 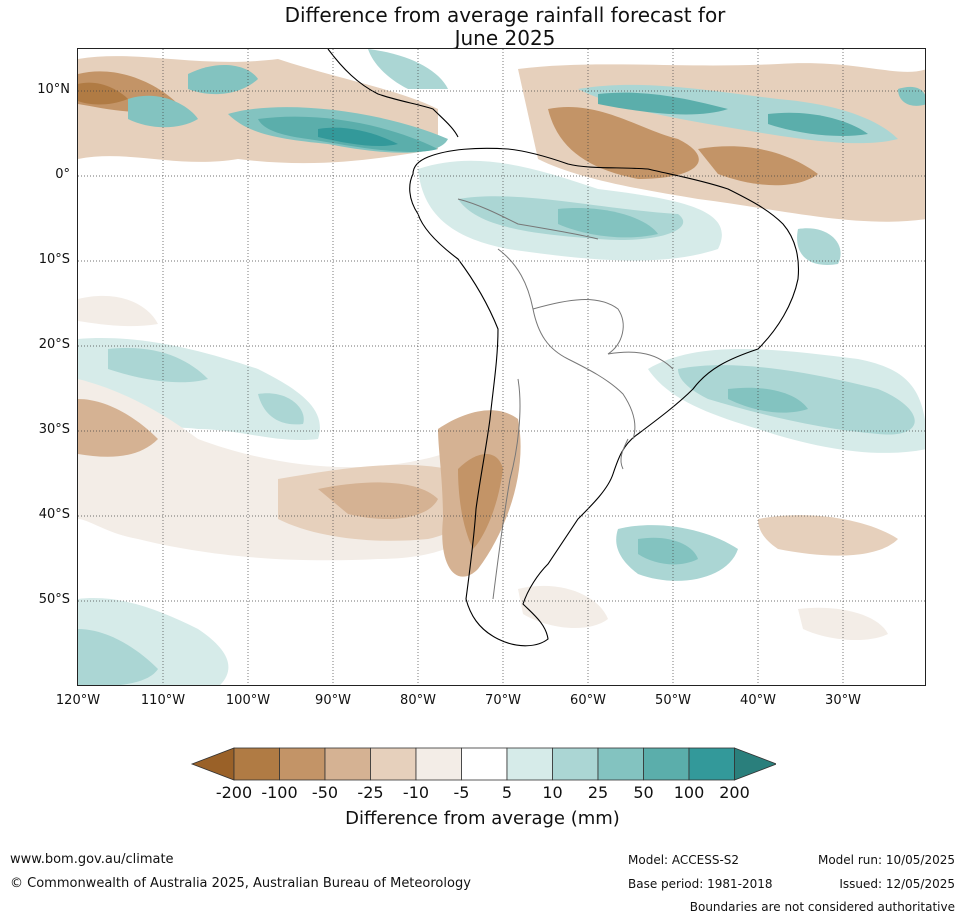 What do you see at coordinates (416, 792) in the screenshot?
I see `colorbar-tick-label: -10` at bounding box center [416, 792].